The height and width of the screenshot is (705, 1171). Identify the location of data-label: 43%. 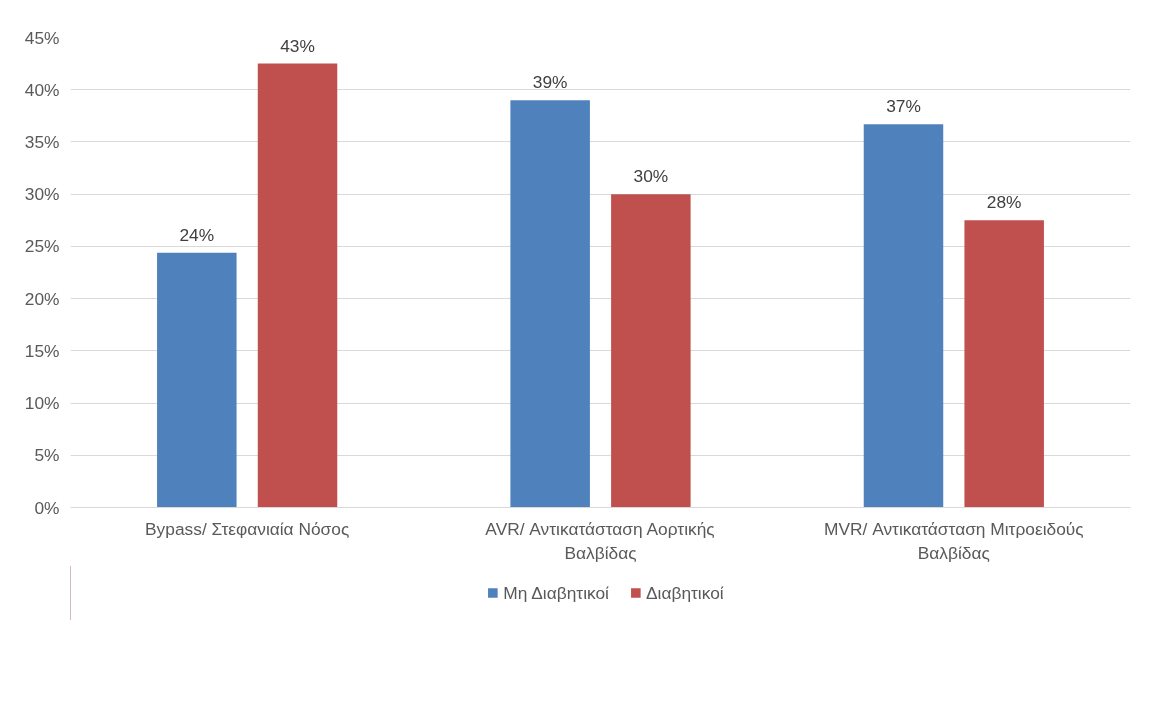
(297, 45).